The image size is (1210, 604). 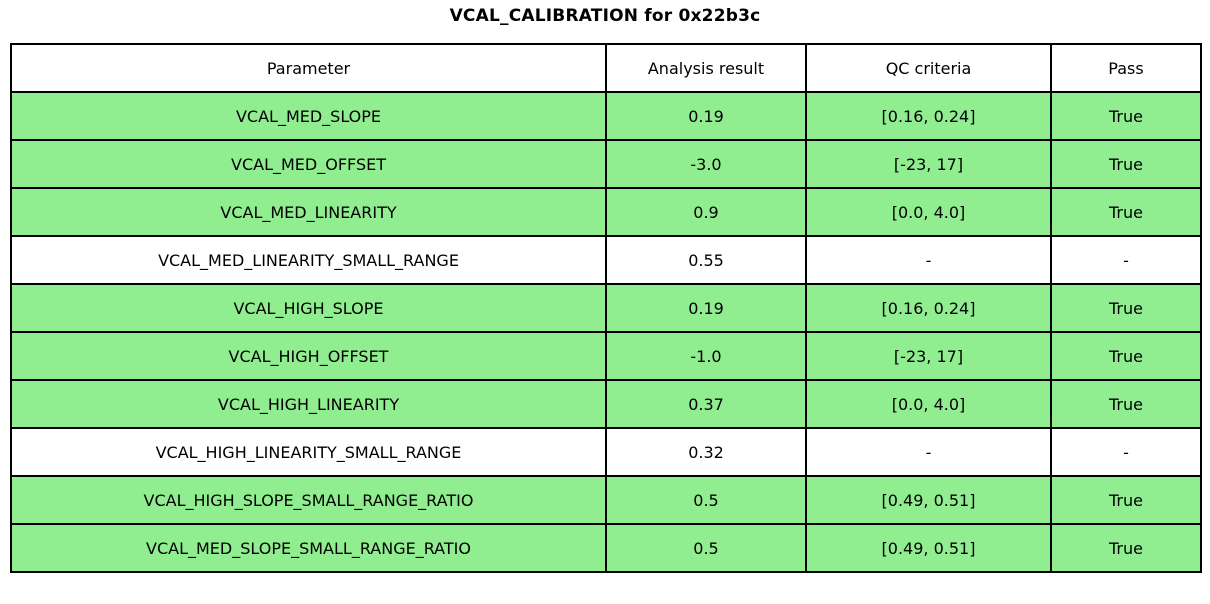 What do you see at coordinates (706, 260) in the screenshot?
I see `result-cell: 0.55` at bounding box center [706, 260].